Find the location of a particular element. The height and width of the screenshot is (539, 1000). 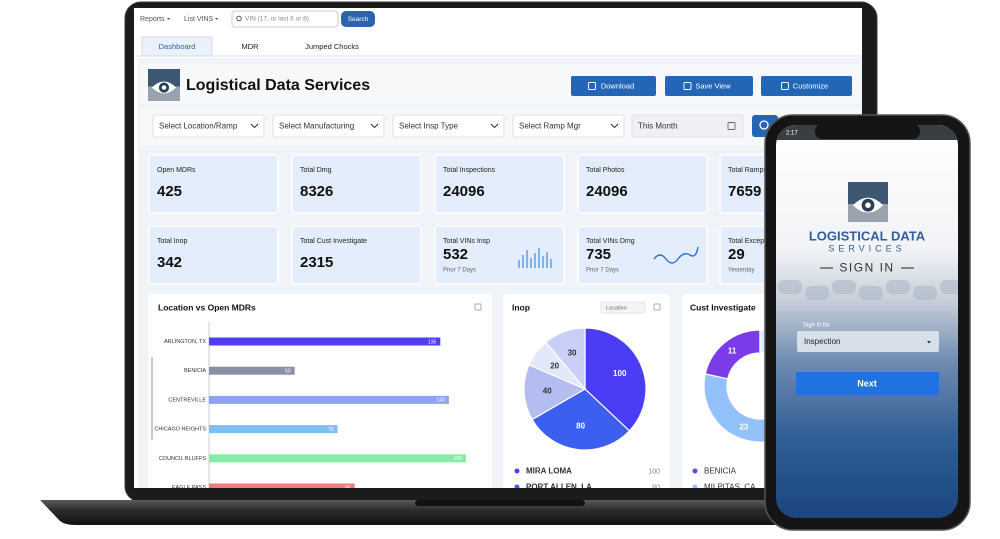

slice-label: 23 is located at coordinates (743, 427).